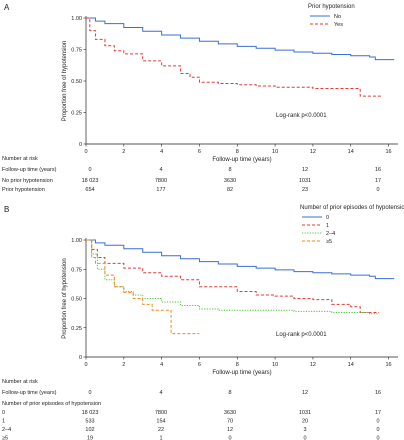 This screenshot has width=404, height=440. I want to click on legend-title: Number of prior episodes of hypotension, so click(352, 208).